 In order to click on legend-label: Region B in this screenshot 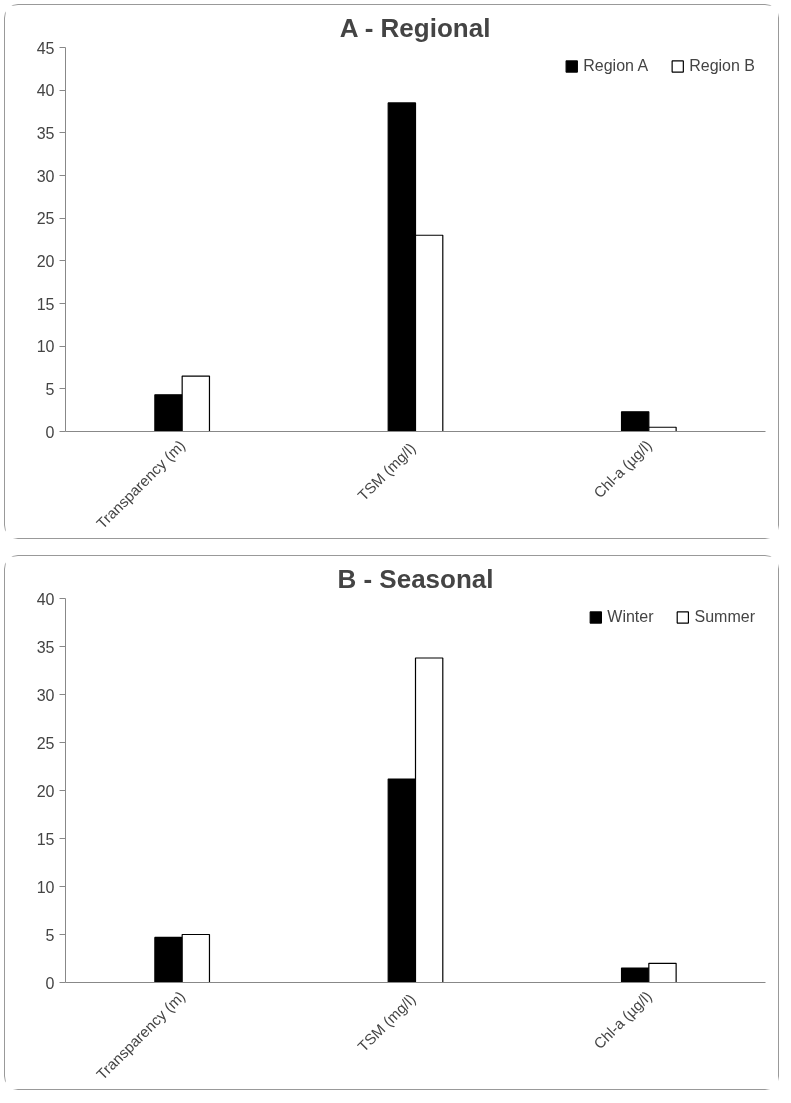, I will do `click(722, 66)`.